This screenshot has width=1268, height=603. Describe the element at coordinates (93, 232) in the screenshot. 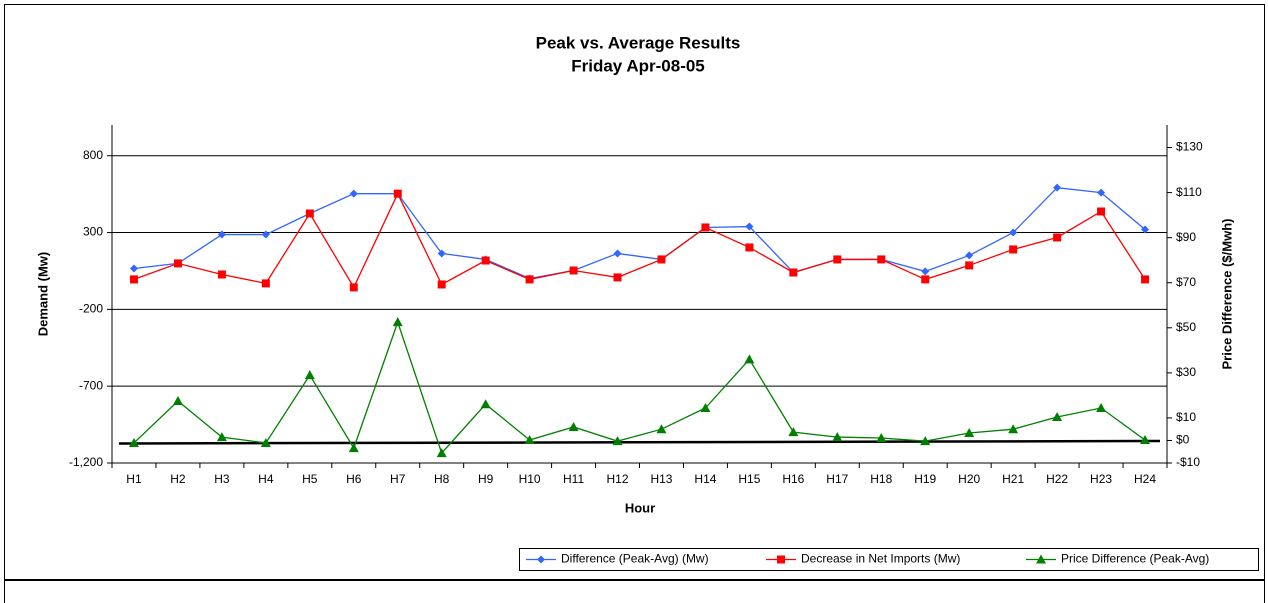

I see `y-tick-label: 300` at that location.